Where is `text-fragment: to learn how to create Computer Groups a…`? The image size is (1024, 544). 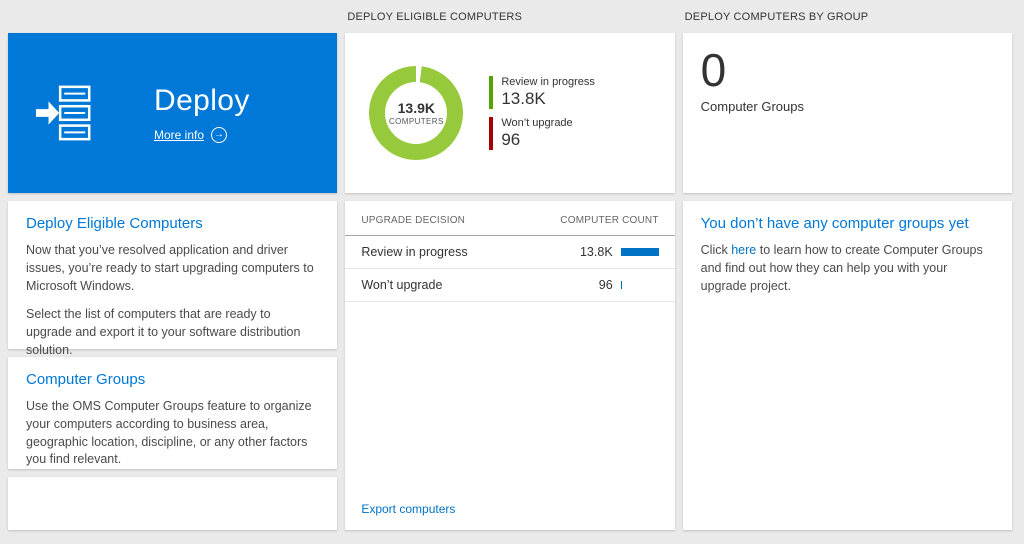
text-fragment: to learn how to create Computer Groups a… is located at coordinates (841, 268).